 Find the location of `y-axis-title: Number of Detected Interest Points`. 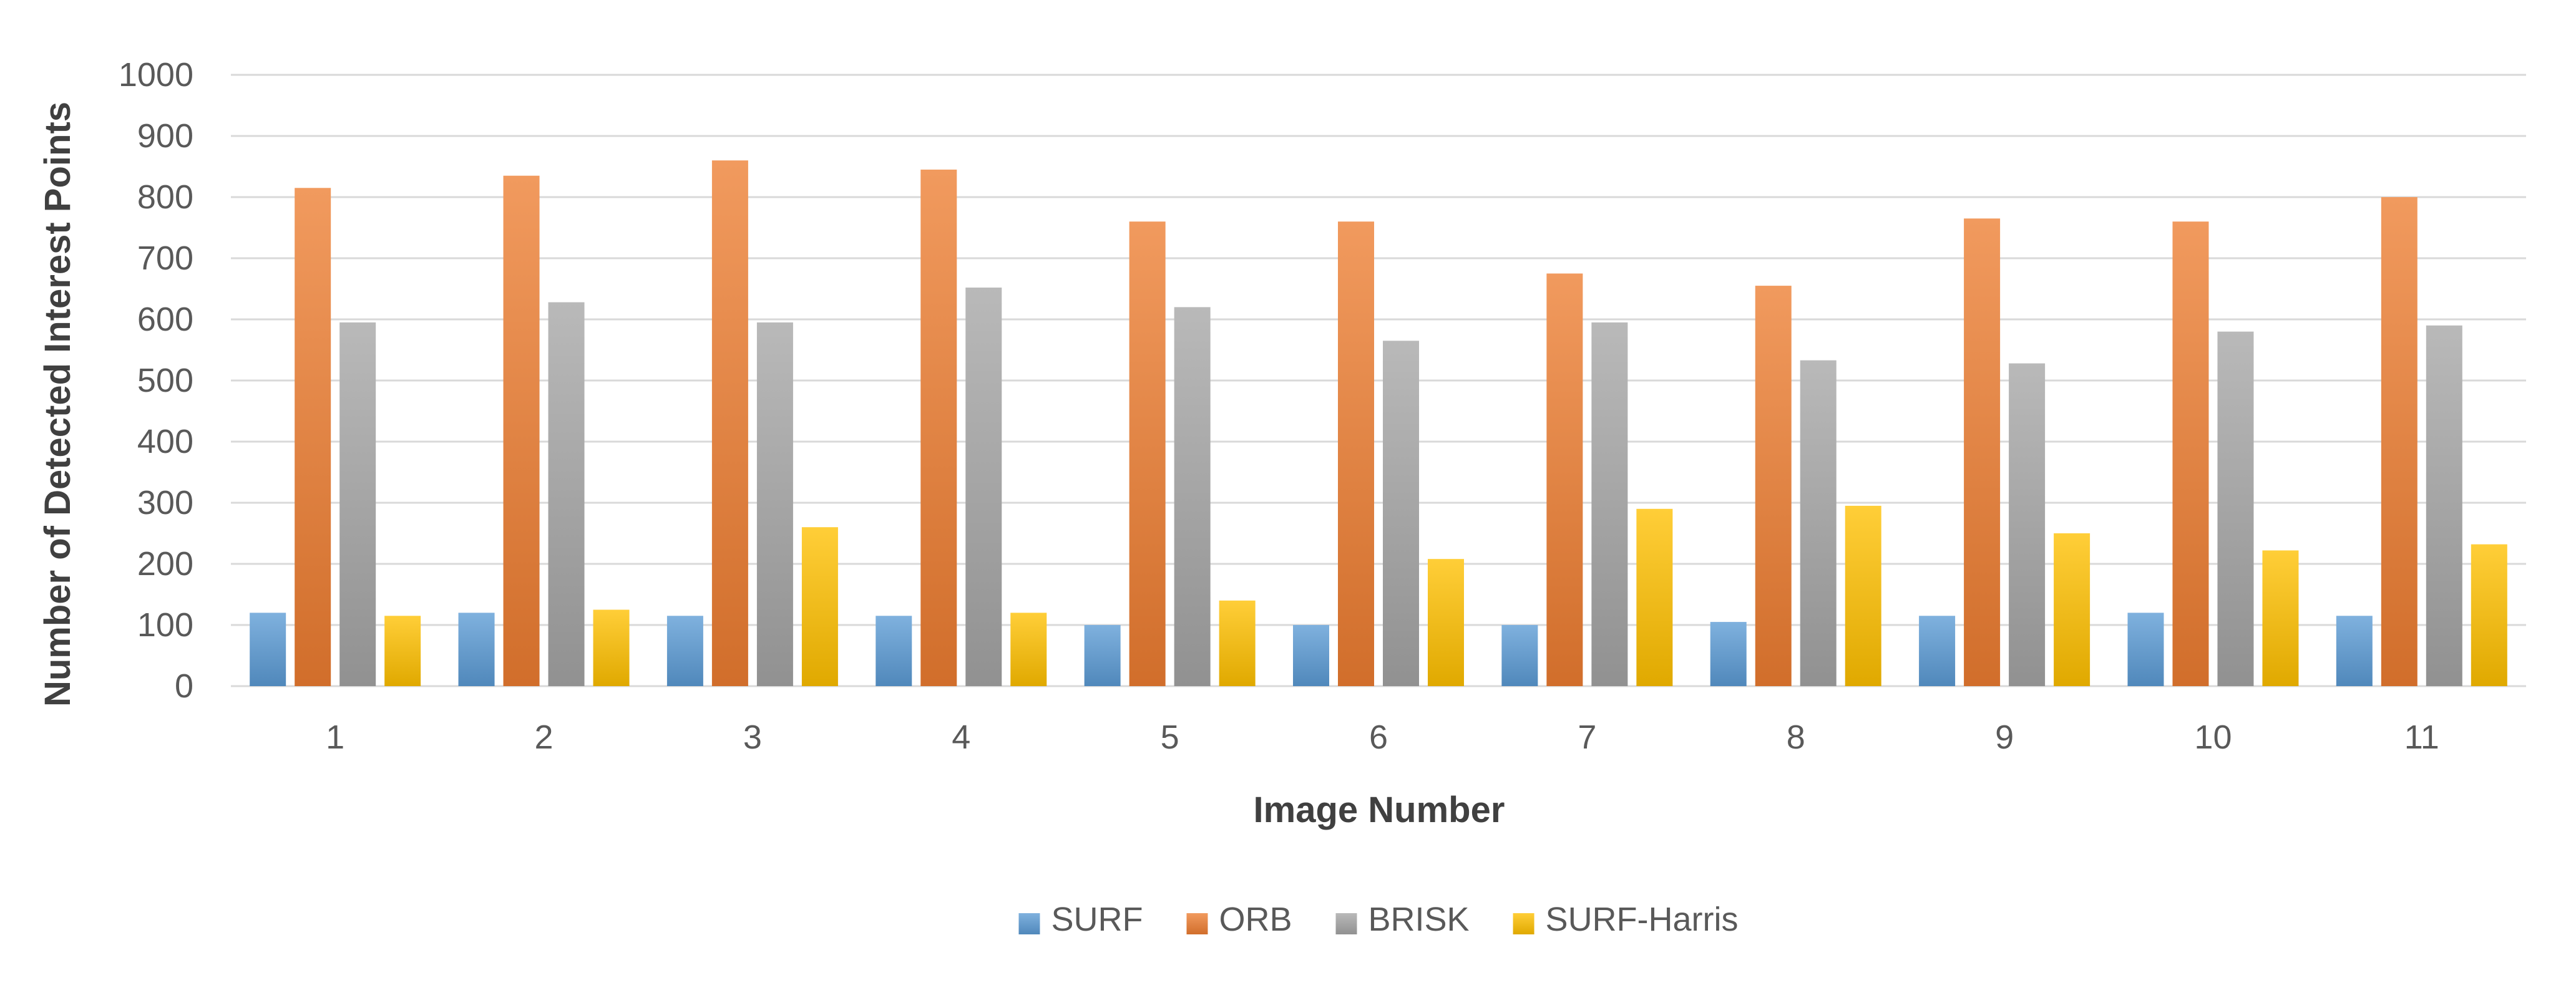

y-axis-title: Number of Detected Interest Points is located at coordinates (57, 405).